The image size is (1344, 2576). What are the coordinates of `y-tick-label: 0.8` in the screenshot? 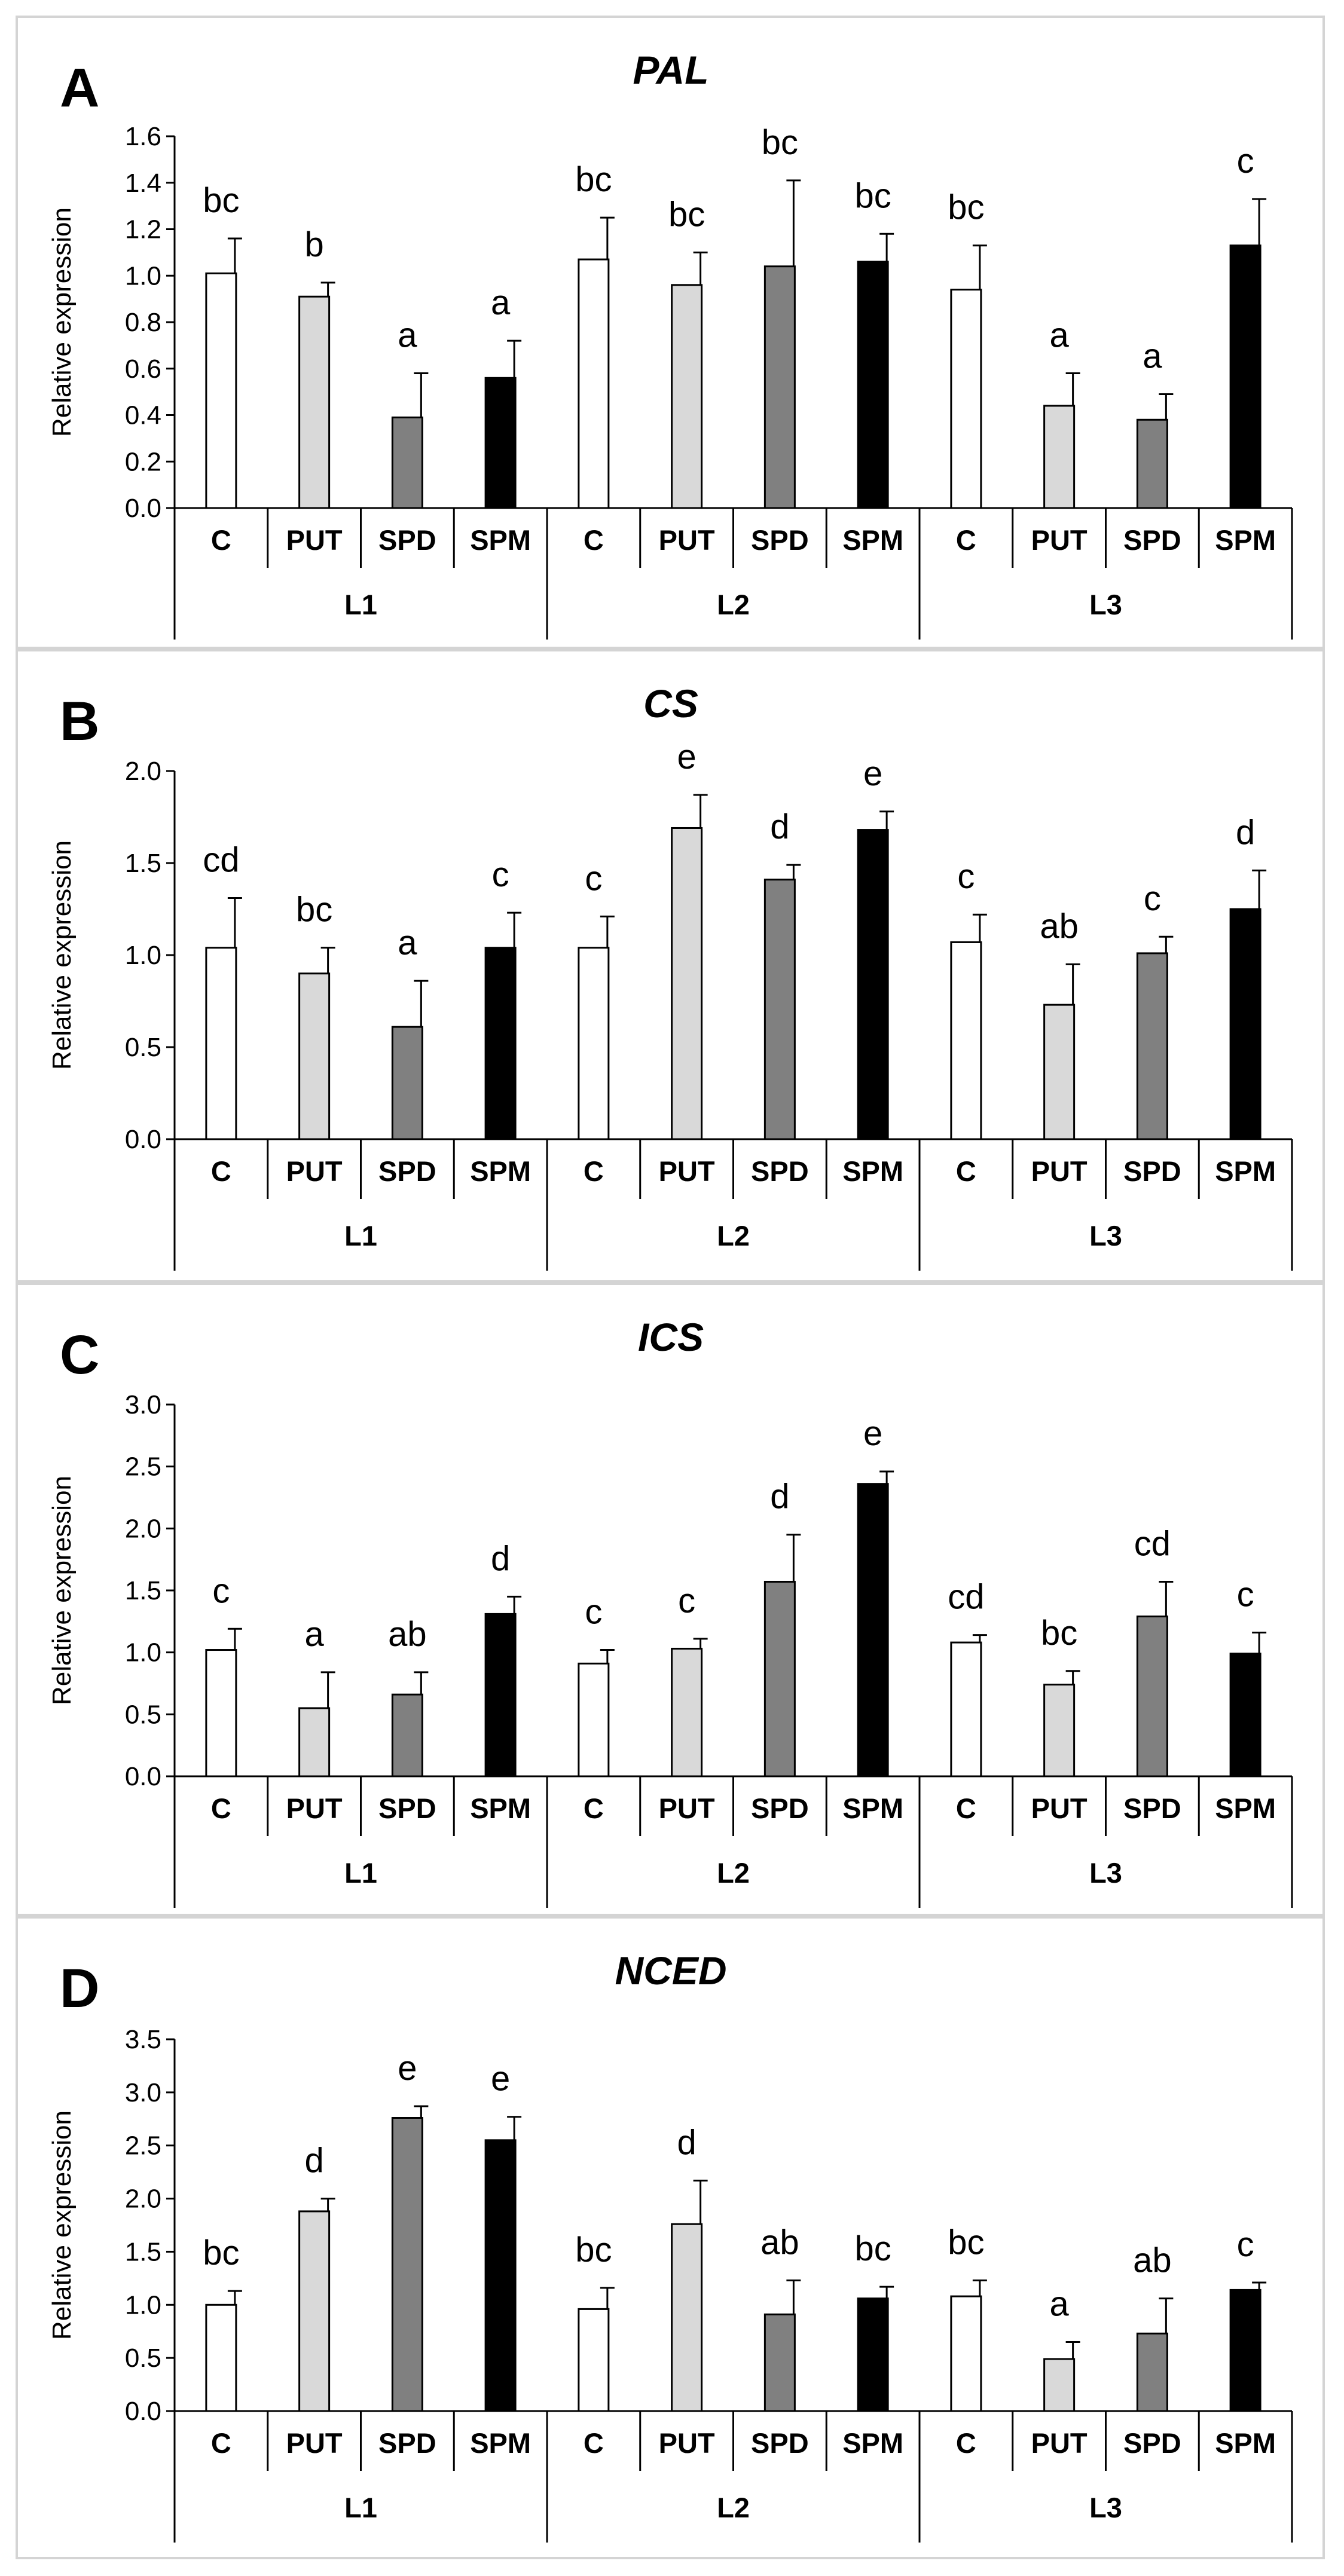 It's located at (143, 322).